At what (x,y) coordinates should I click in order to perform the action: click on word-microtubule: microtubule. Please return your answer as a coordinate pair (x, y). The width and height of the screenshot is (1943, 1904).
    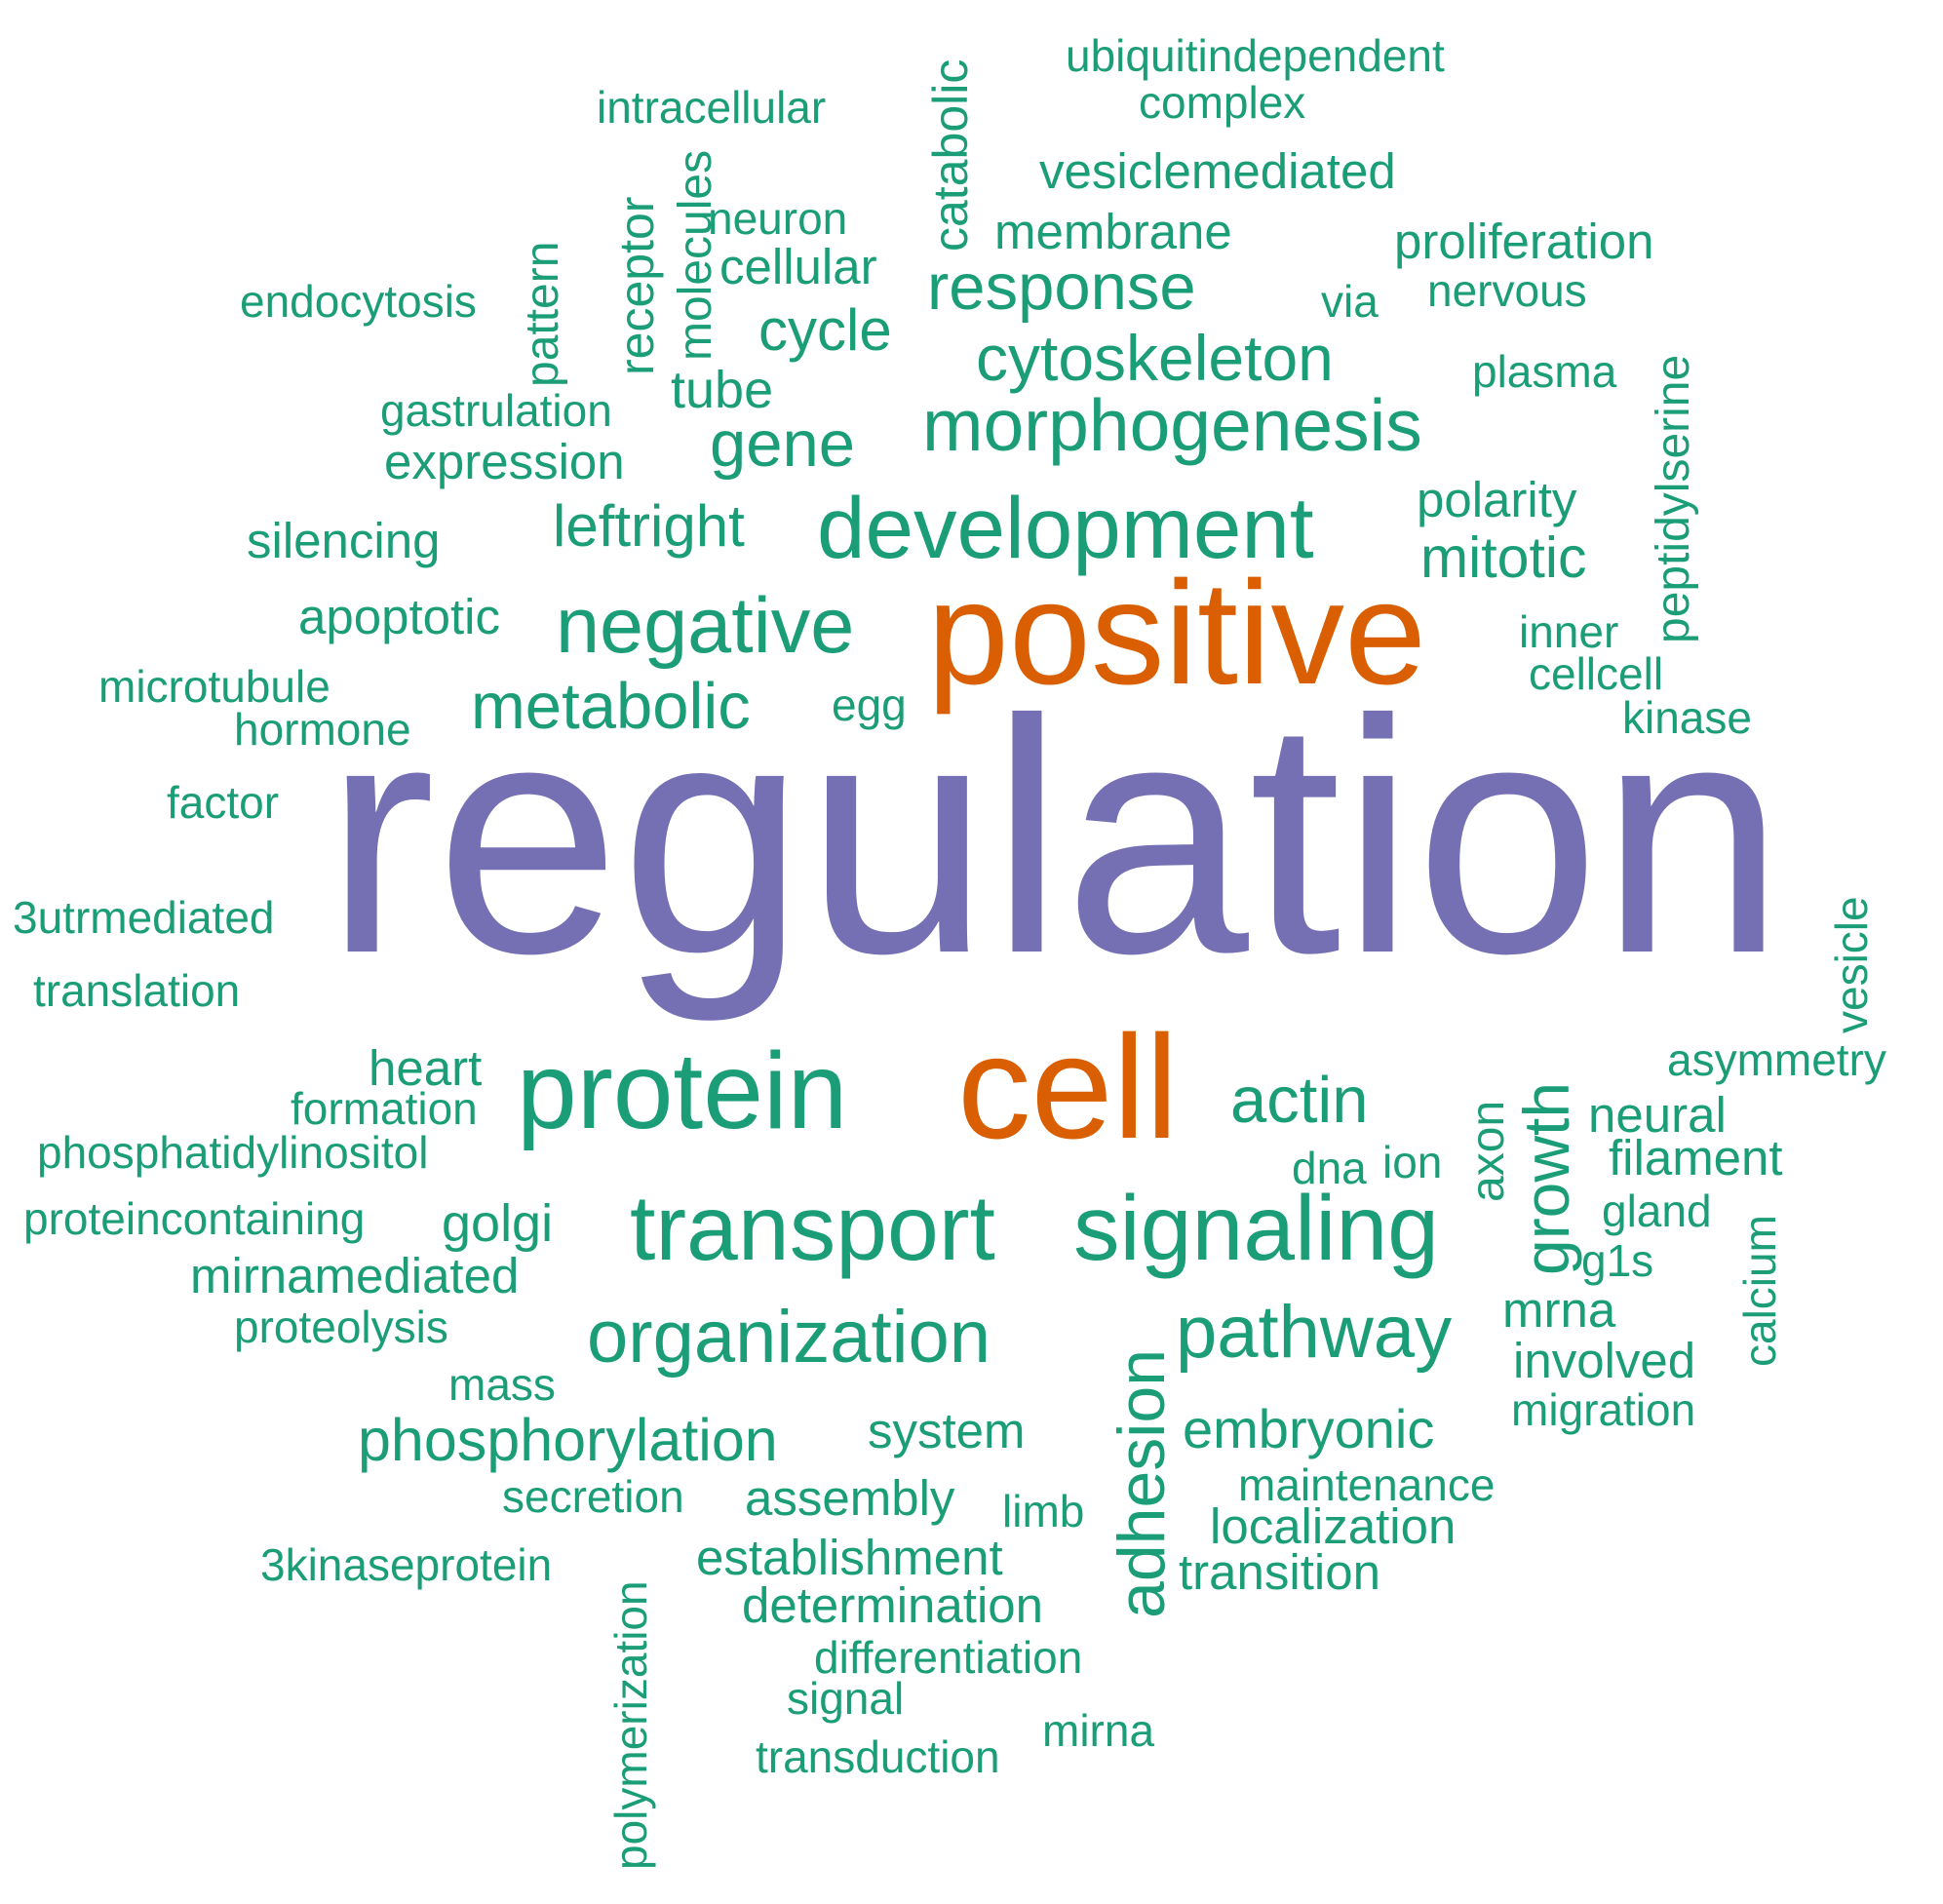
    Looking at the image, I should click on (214, 686).